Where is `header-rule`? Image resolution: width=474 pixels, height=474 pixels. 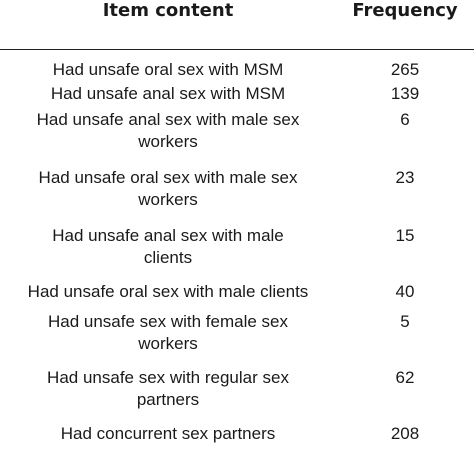 header-rule is located at coordinates (237, 49).